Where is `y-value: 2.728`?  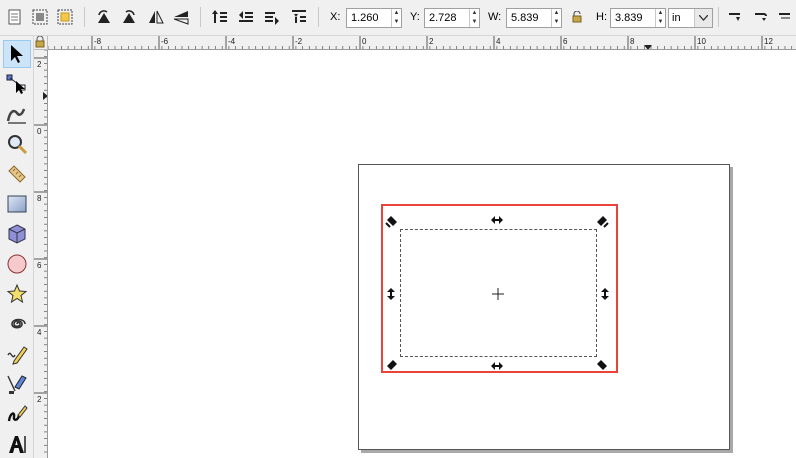
y-value: 2.728 is located at coordinates (443, 18).